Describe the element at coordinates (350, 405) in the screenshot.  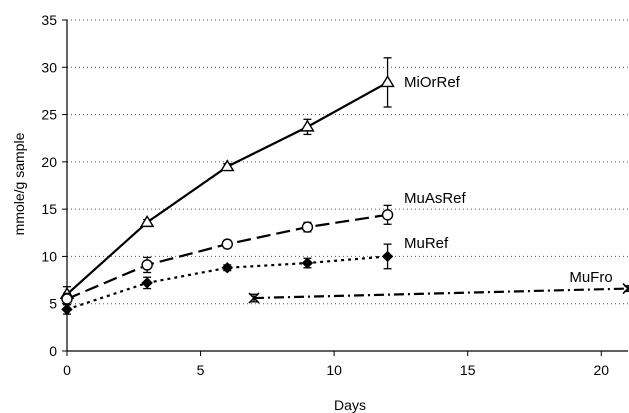
I see `x-axis-title: Days` at that location.